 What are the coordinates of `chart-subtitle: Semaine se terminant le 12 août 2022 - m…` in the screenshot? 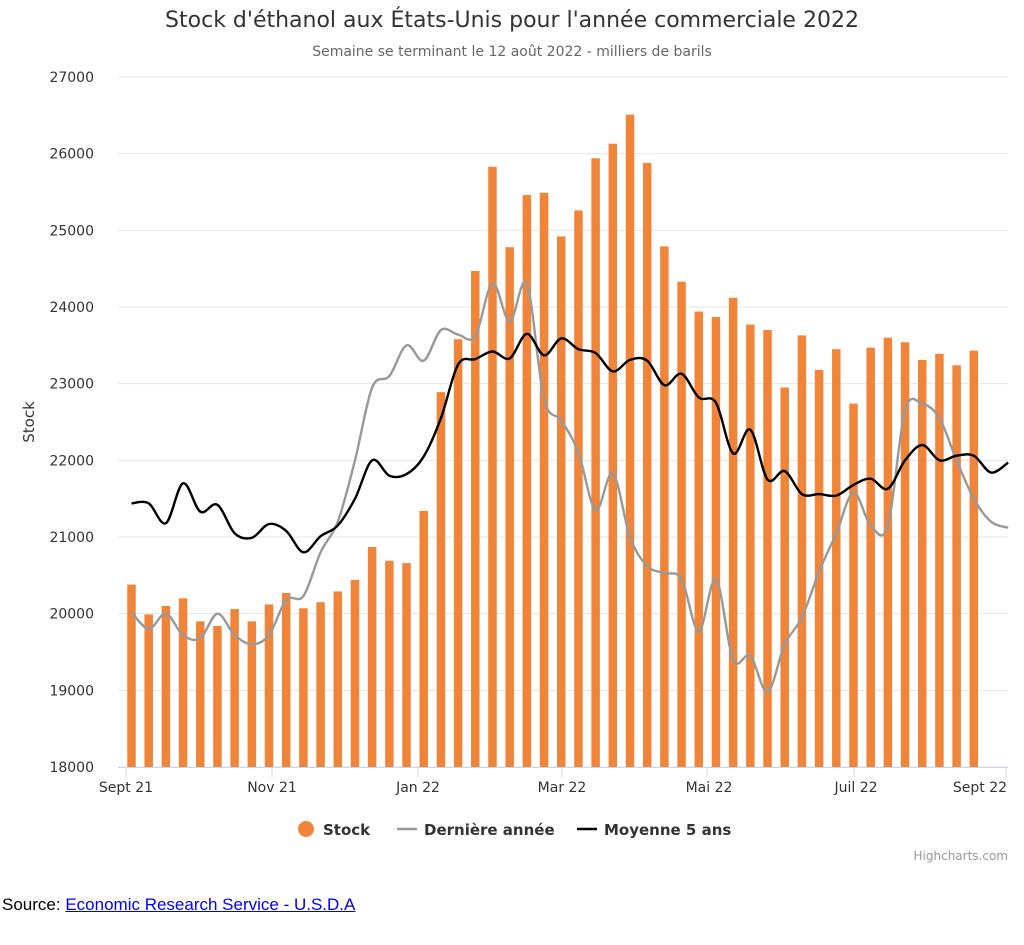 It's located at (512, 52).